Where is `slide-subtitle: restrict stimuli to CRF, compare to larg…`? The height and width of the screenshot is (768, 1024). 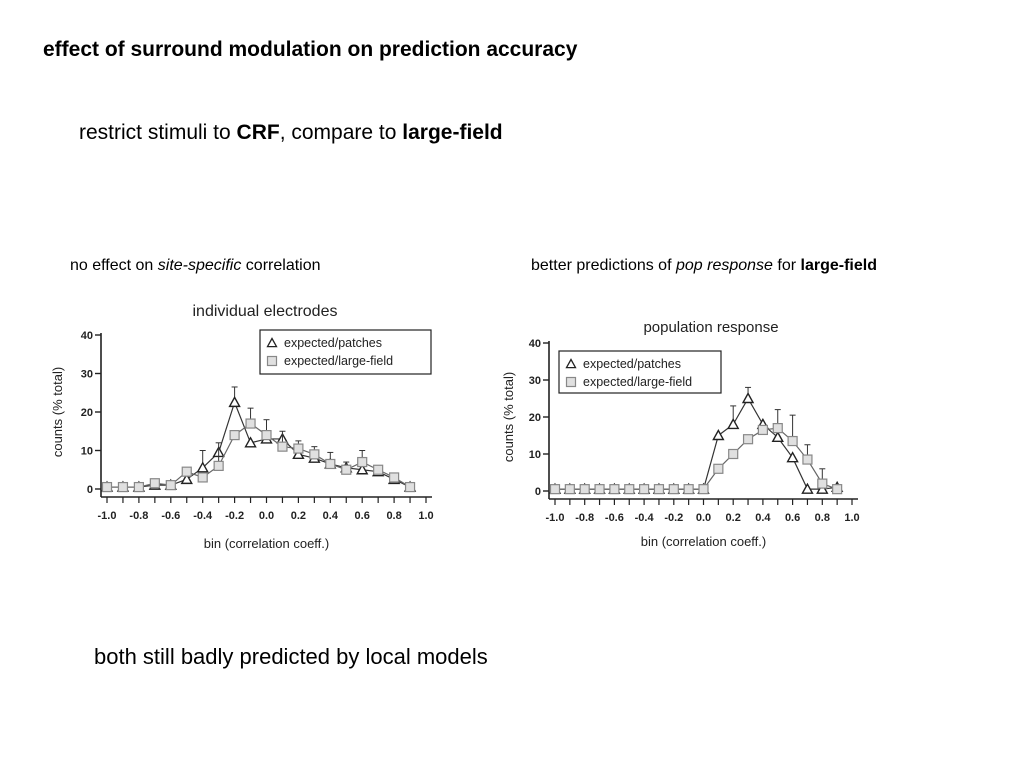
slide-subtitle: restrict stimuli to CRF, compare to larg… is located at coordinates (291, 133).